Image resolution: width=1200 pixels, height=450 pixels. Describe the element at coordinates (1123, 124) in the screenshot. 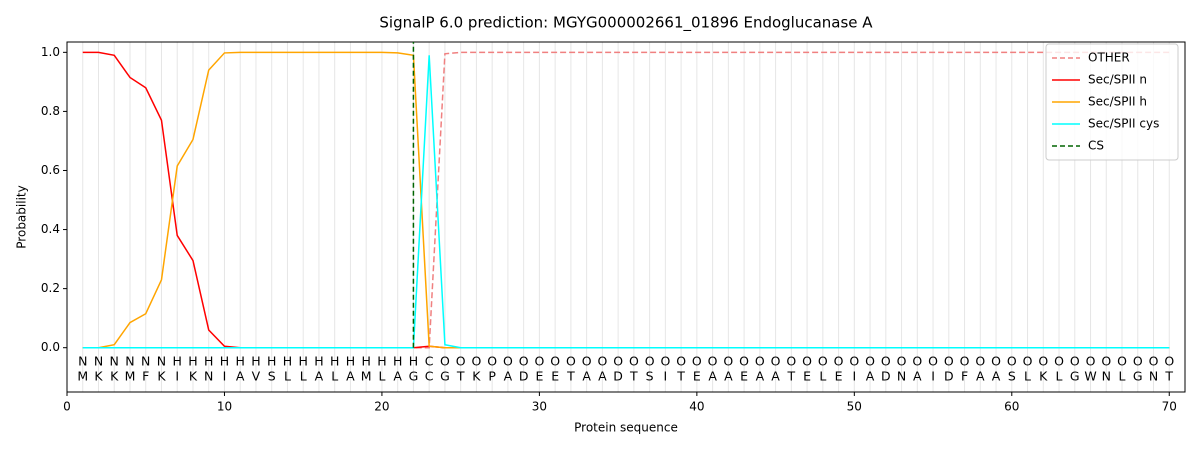

I see `legend-label: Sec/SPII cys` at that location.